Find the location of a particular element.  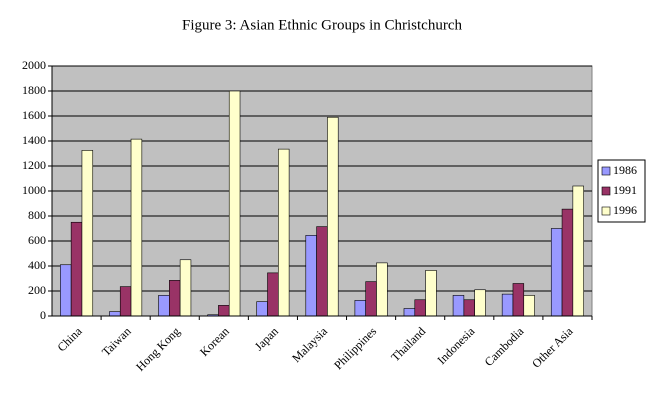

legend-label: 1996 is located at coordinates (625, 210).